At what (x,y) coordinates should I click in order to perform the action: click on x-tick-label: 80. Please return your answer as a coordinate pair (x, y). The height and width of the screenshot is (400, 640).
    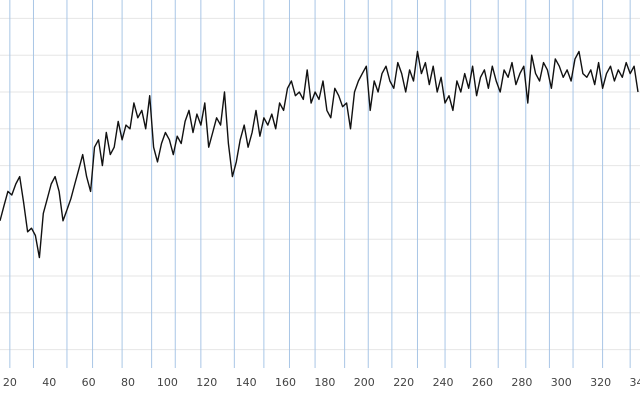
    Looking at the image, I should click on (128, 382).